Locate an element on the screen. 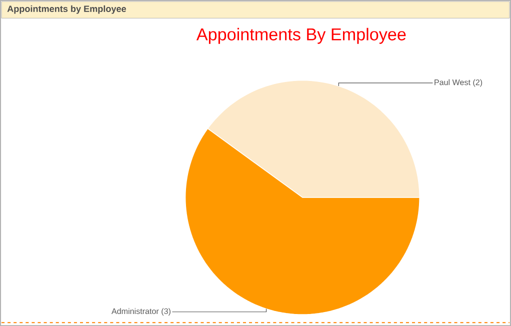  data-label: (2) is located at coordinates (477, 83).